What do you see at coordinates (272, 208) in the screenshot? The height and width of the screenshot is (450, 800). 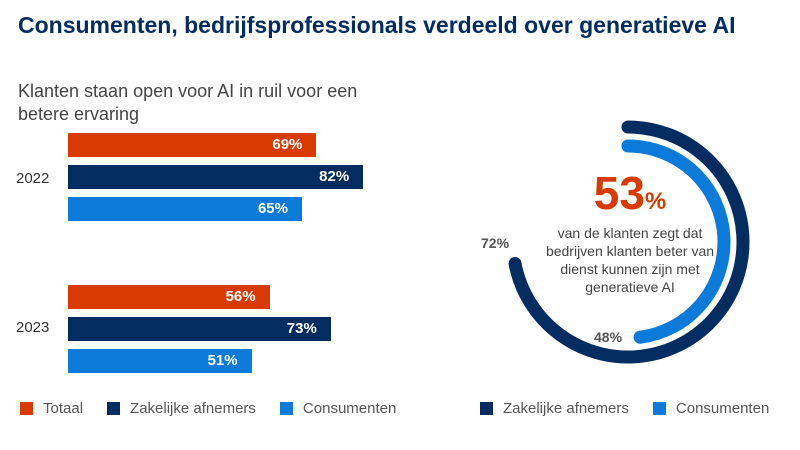 I see `bar-value-label: 65%` at bounding box center [272, 208].